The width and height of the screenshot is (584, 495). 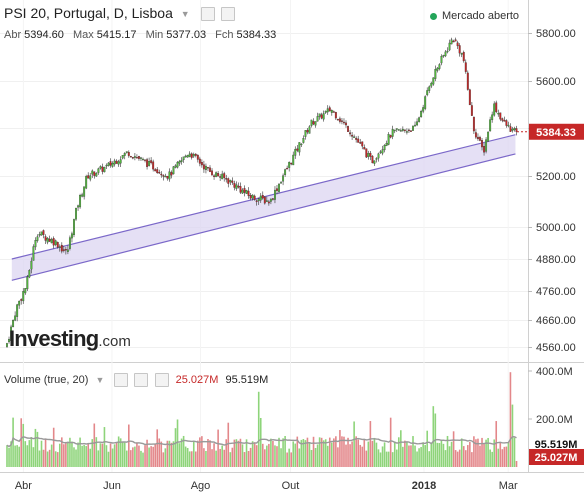 I want to click on volume-title: Volume (true, 20), so click(x=46, y=379).